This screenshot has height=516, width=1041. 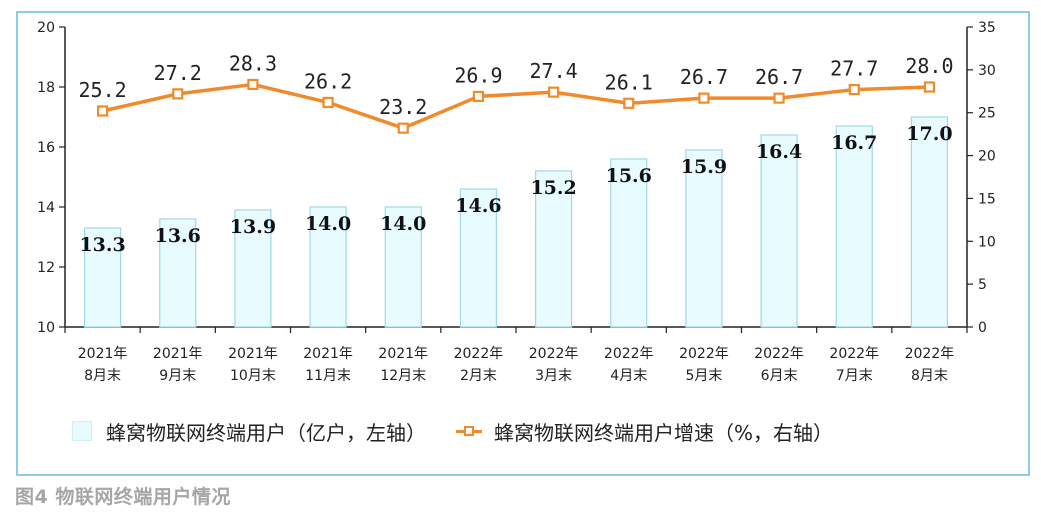 What do you see at coordinates (854, 69) in the screenshot?
I see `growth-rate-label: 27.7` at bounding box center [854, 69].